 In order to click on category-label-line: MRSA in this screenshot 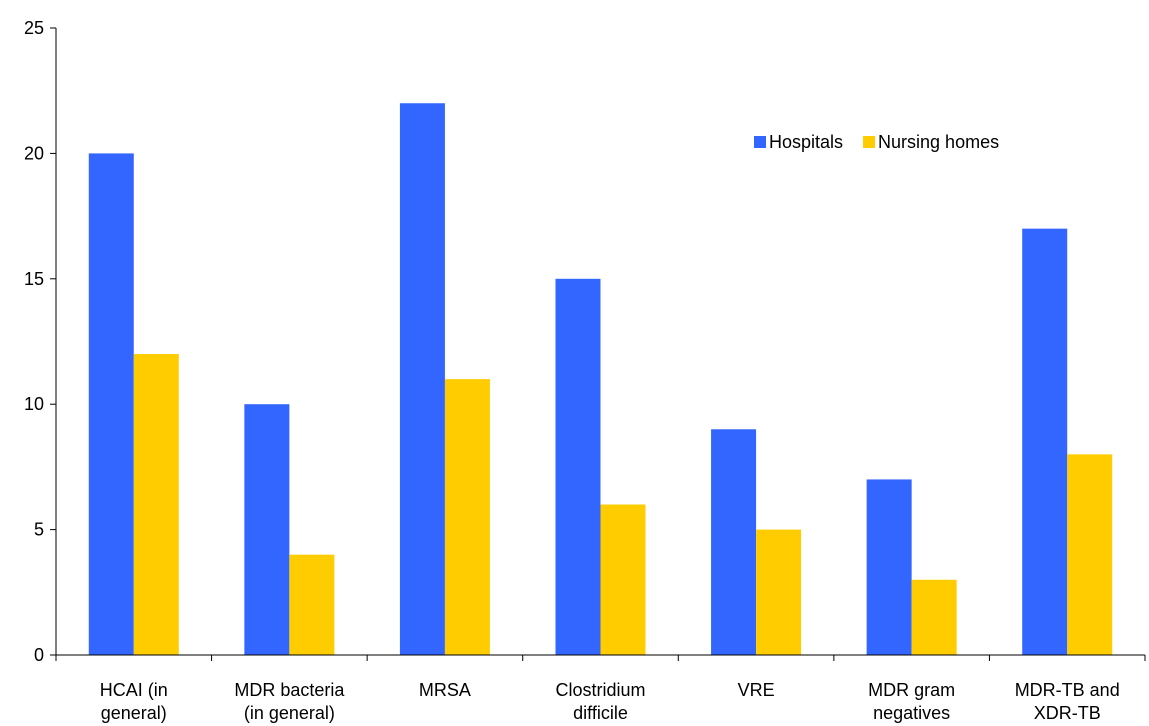, I will do `click(445, 690)`.